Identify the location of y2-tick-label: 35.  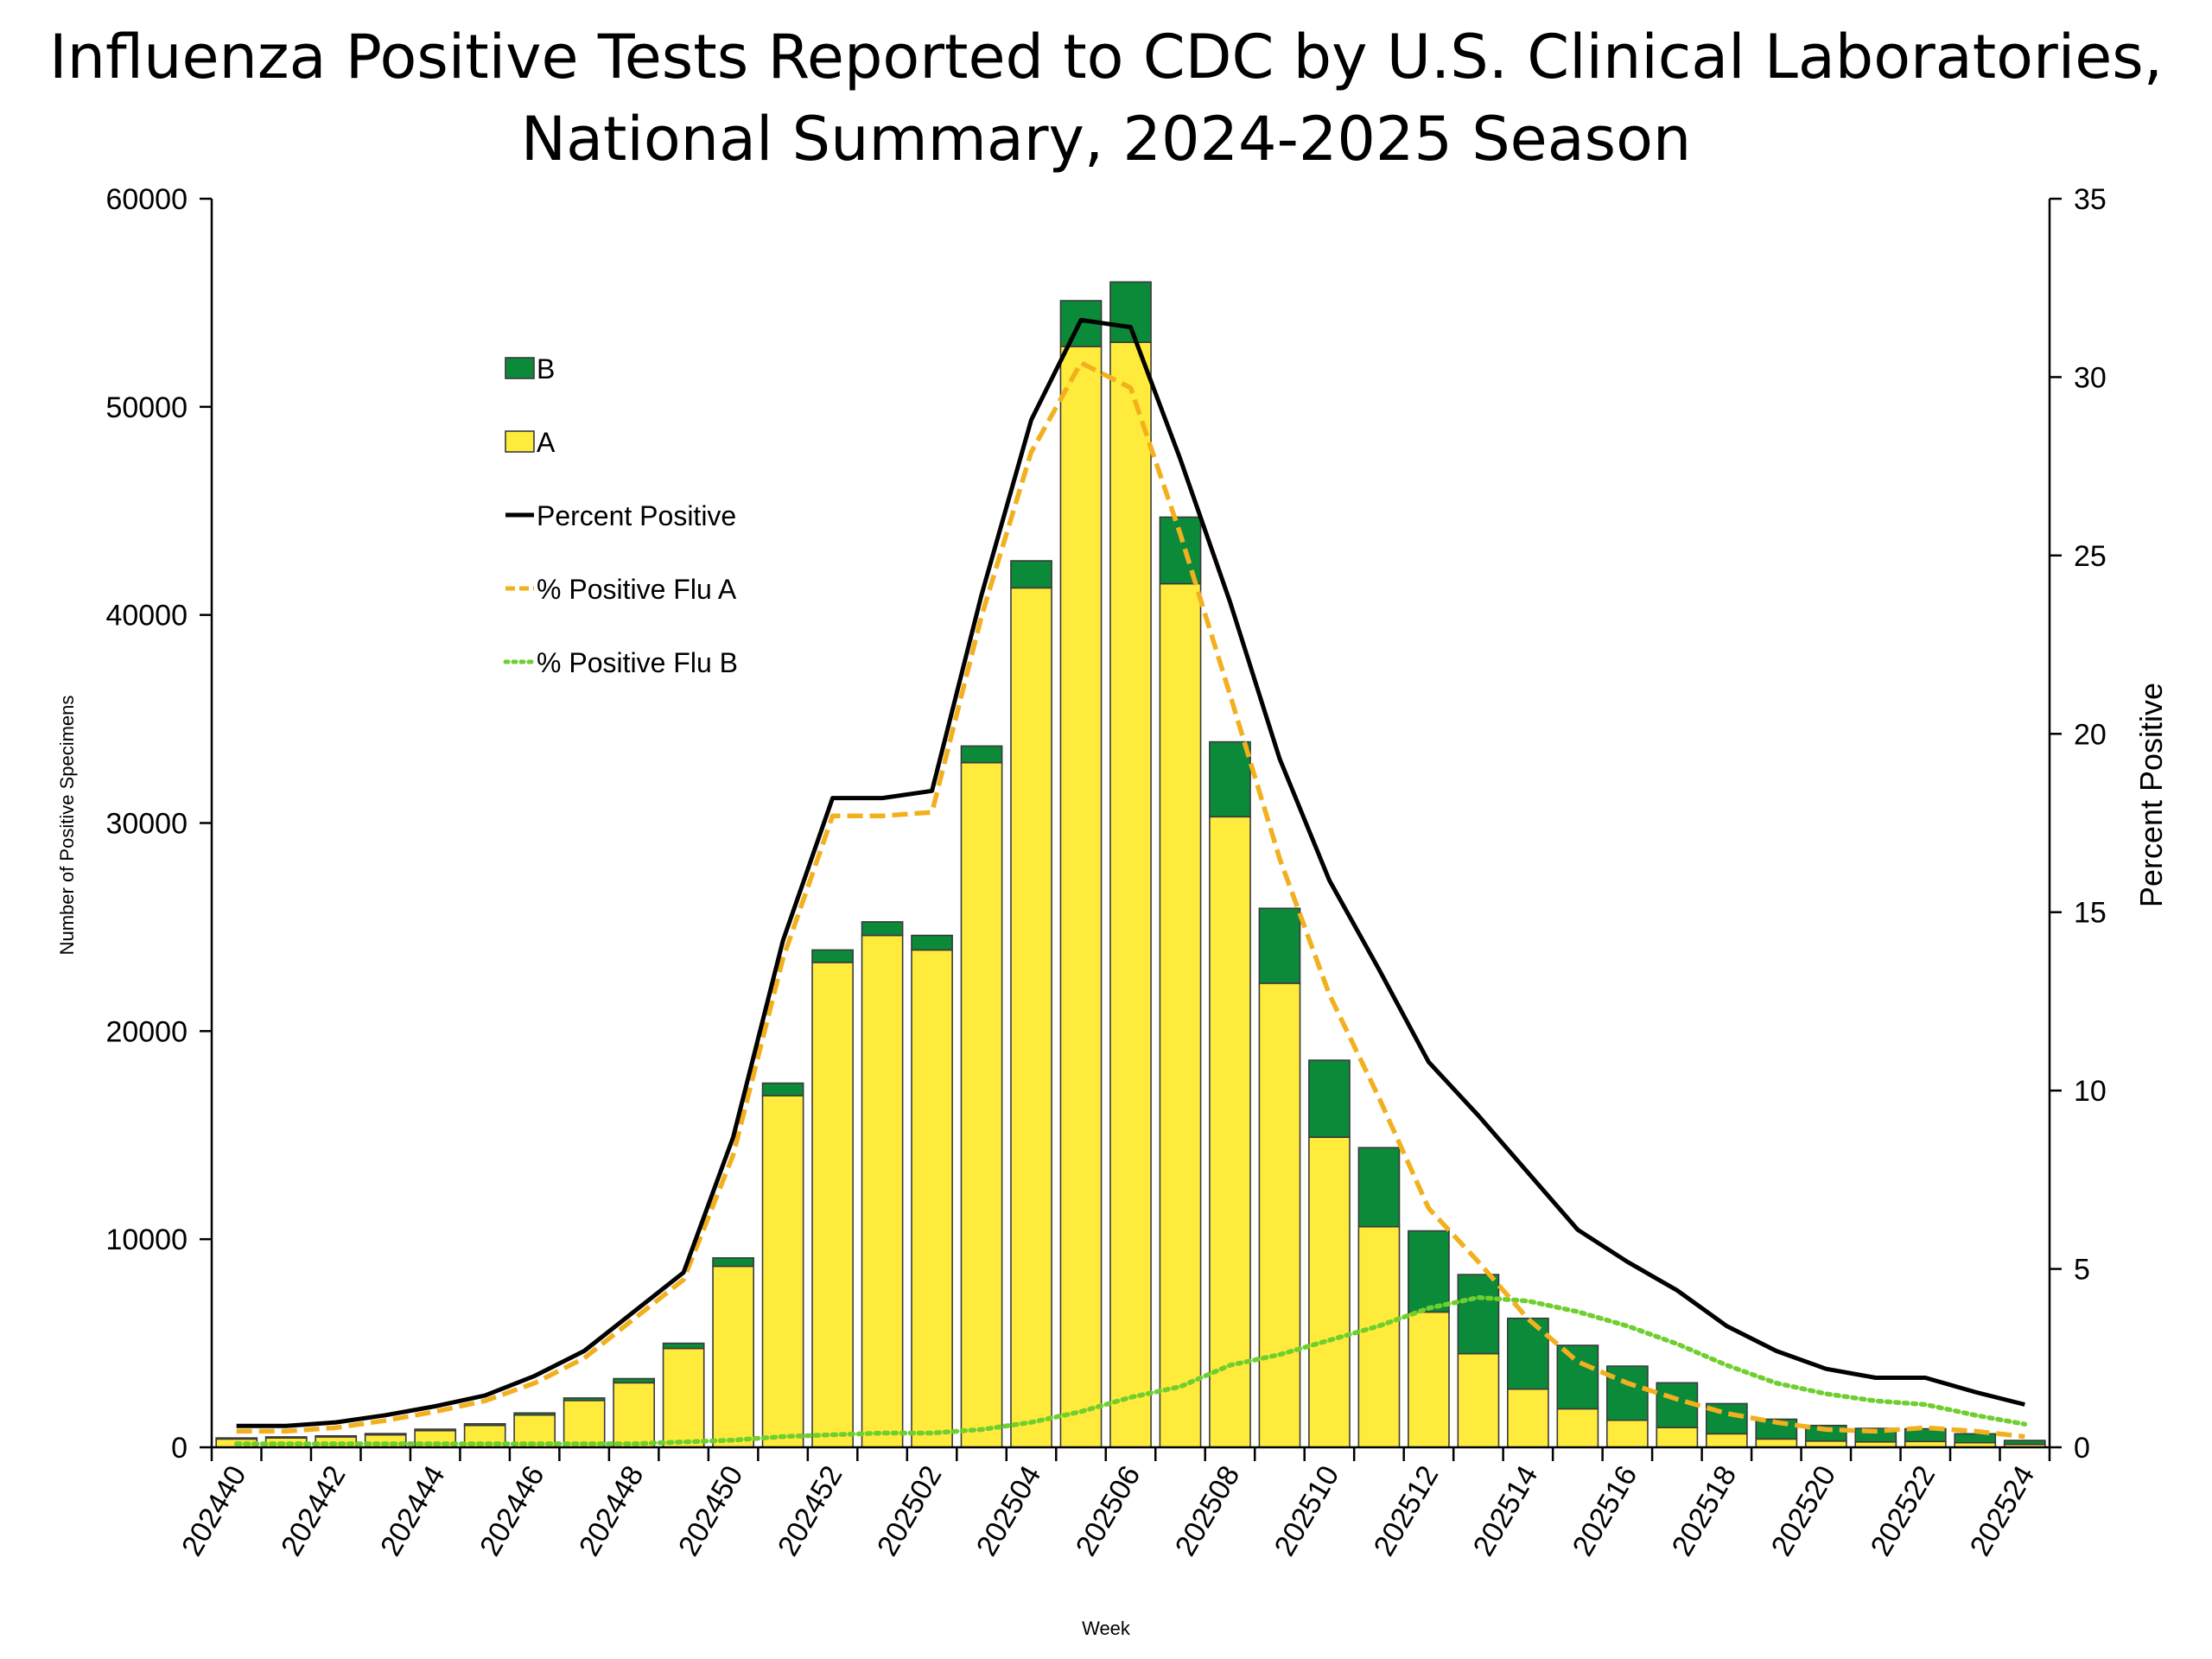
(2090, 199).